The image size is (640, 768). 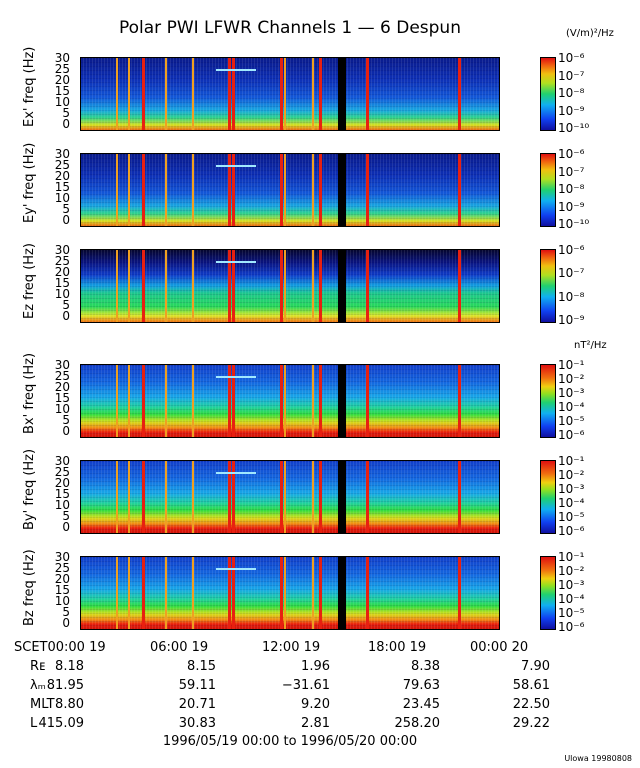 What do you see at coordinates (305, 685) in the screenshot?
I see `ephemeris-value: −31.61` at bounding box center [305, 685].